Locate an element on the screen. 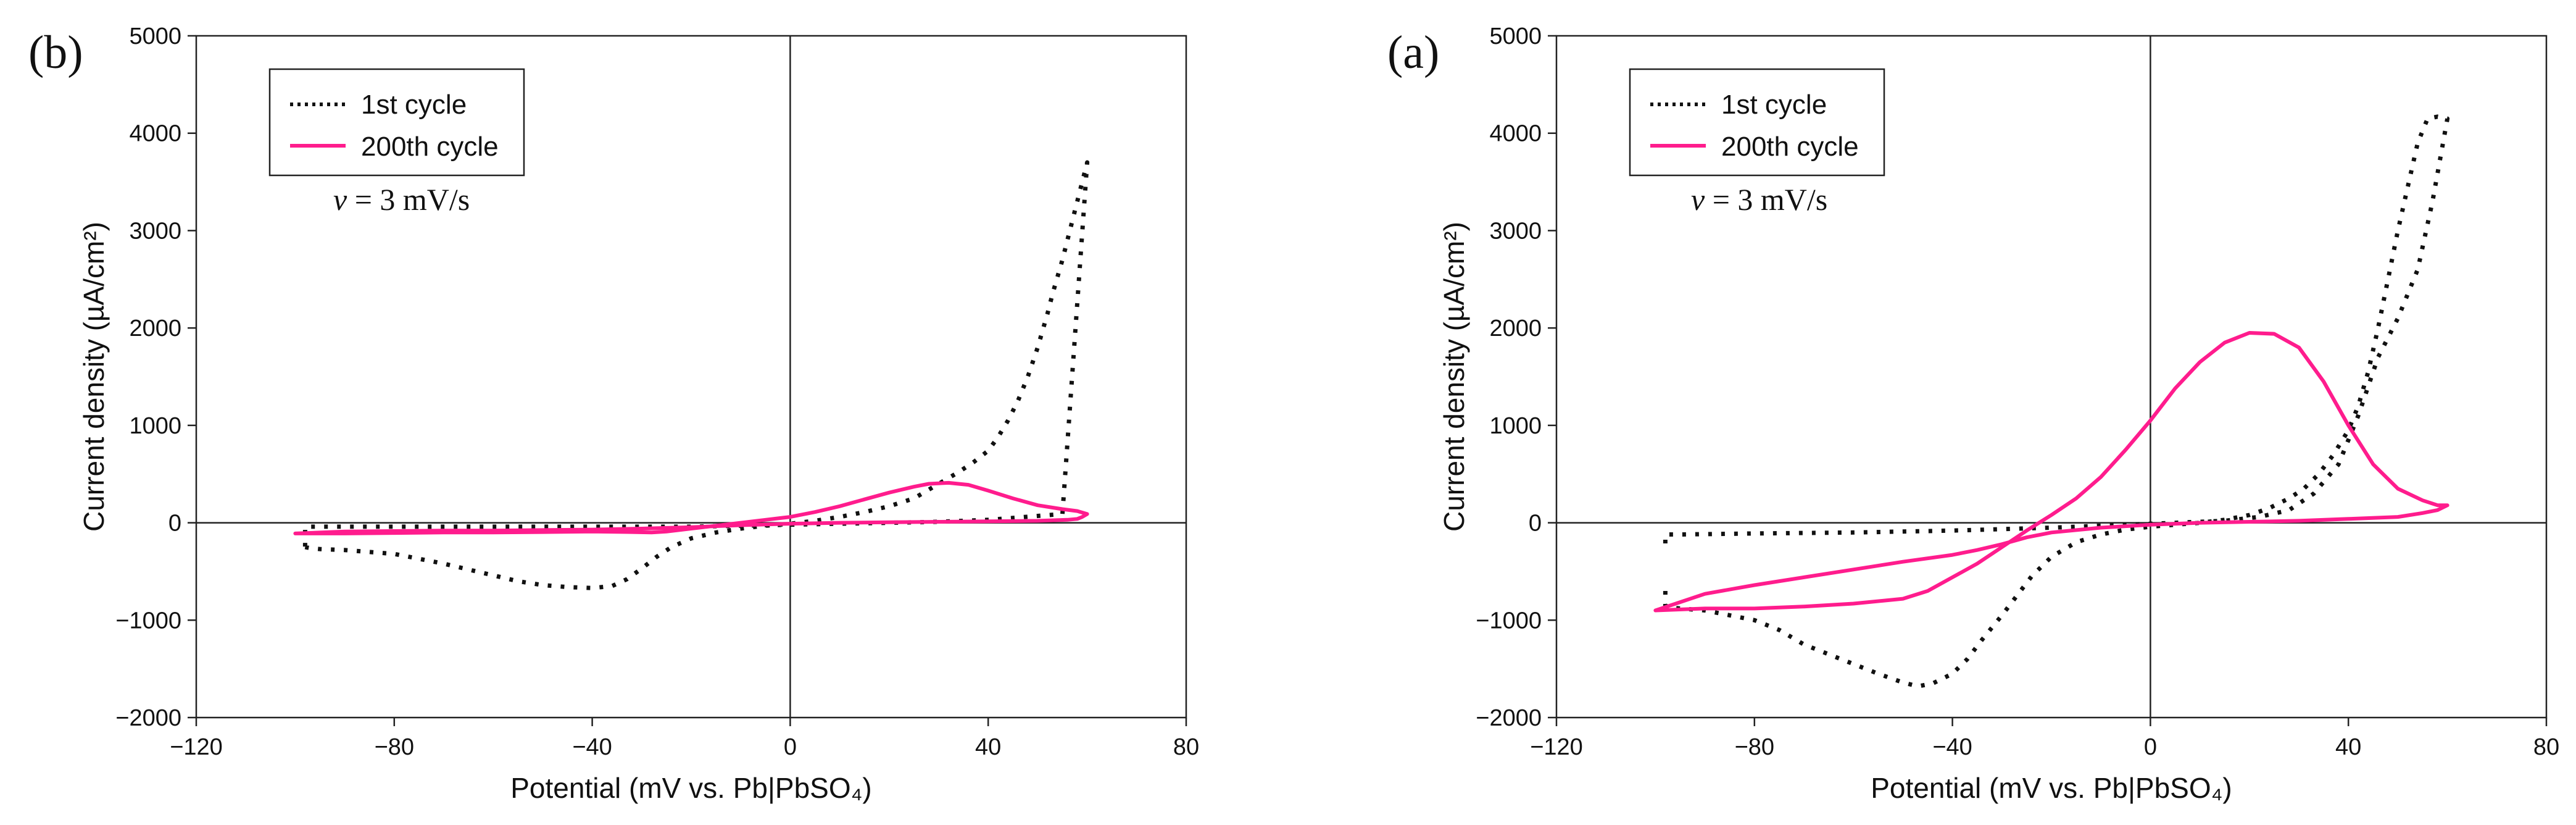  panel-label: (a) is located at coordinates (1413, 52).